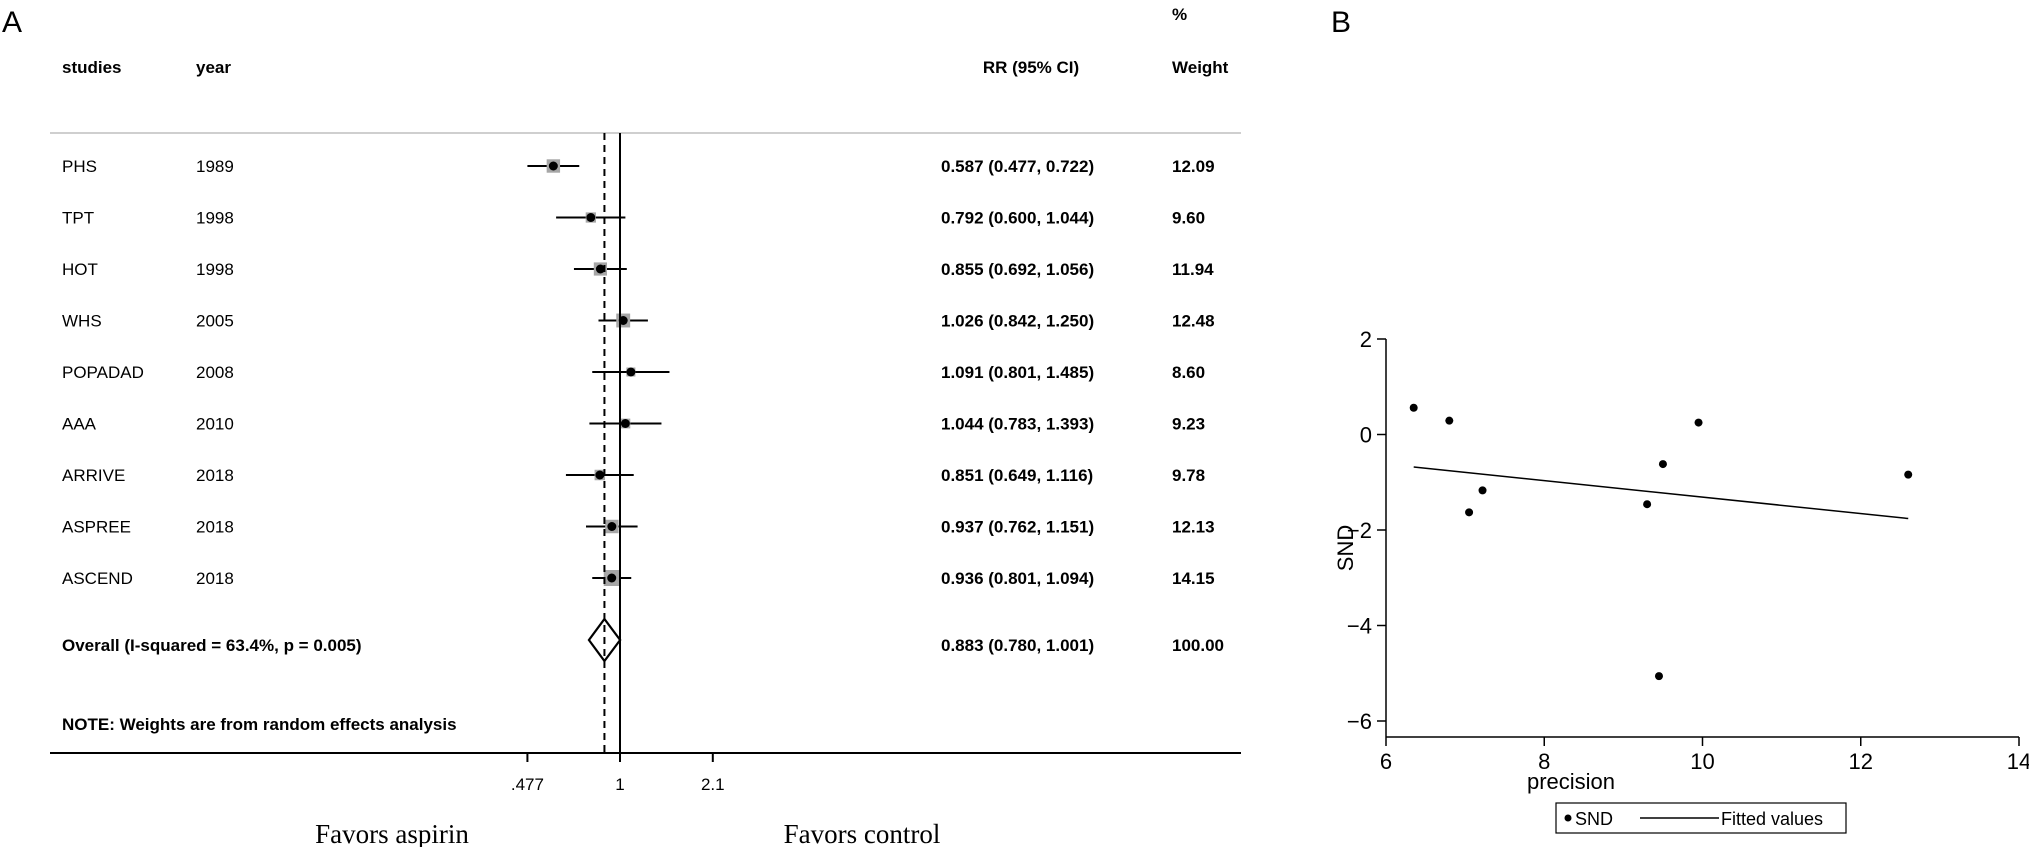  I want to click on favors-control-label: Favors control, so click(862, 833).